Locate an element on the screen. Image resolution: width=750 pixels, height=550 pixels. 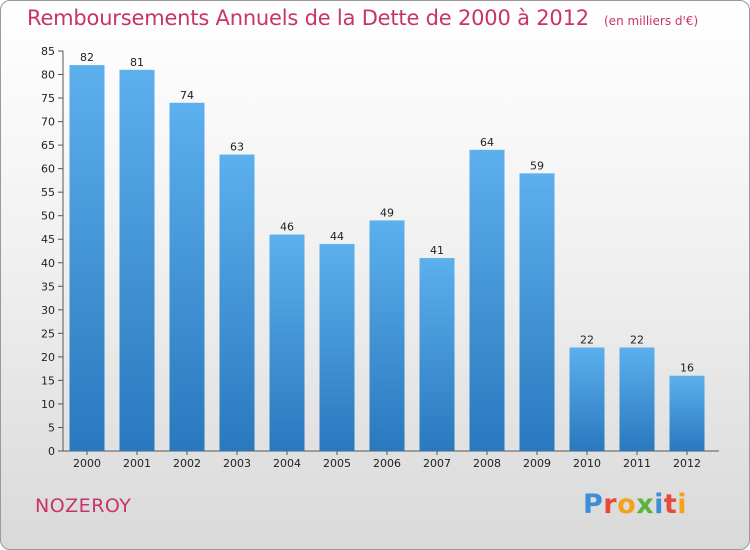
y-tick-label: 75 is located at coordinates (48, 98).